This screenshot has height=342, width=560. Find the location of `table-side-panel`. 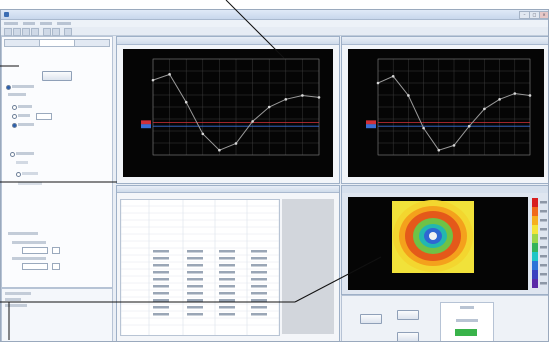

table-side-panel is located at coordinates (308, 266).